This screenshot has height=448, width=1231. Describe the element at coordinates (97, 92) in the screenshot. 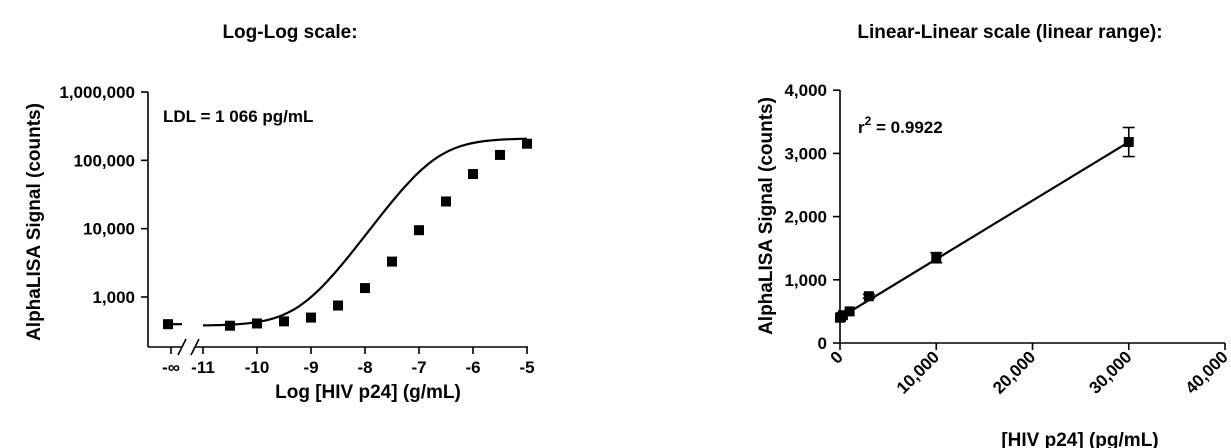

I see `left-y-tick-label: 1,000,000` at that location.